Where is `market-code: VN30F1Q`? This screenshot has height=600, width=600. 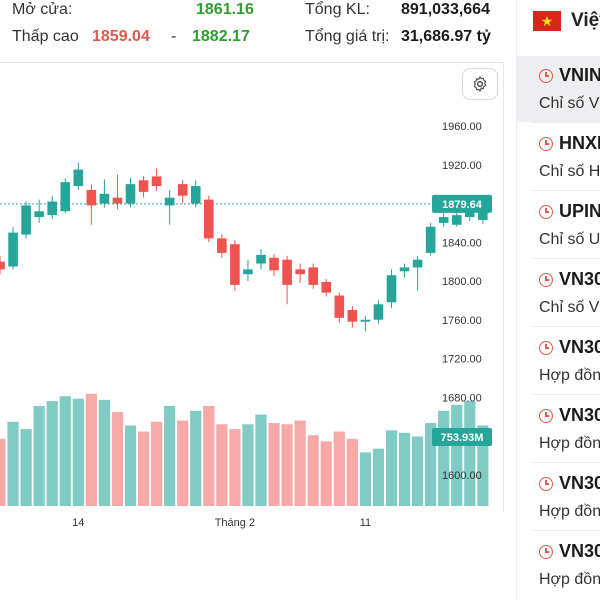 market-code: VN30F1Q is located at coordinates (579, 483).